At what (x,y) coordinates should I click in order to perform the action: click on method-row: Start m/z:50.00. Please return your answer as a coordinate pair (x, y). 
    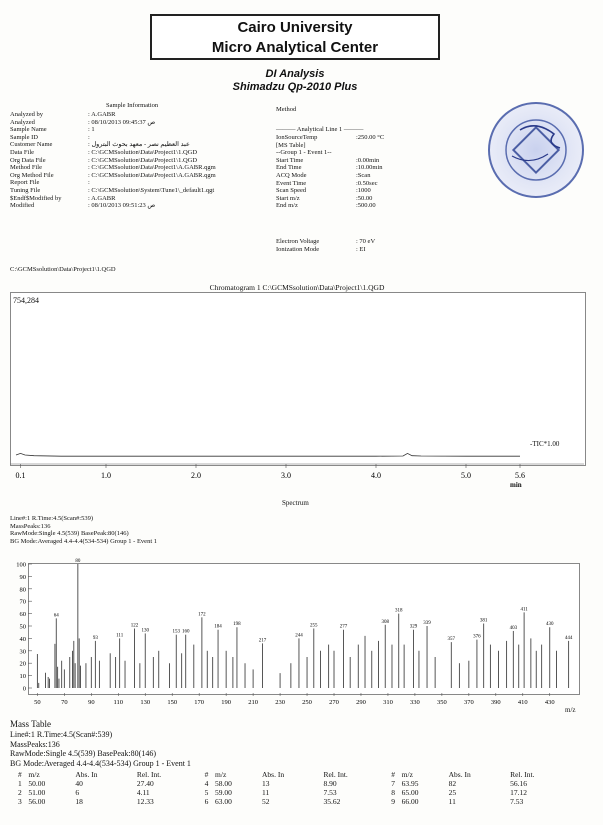
    Looking at the image, I should click on (330, 199).